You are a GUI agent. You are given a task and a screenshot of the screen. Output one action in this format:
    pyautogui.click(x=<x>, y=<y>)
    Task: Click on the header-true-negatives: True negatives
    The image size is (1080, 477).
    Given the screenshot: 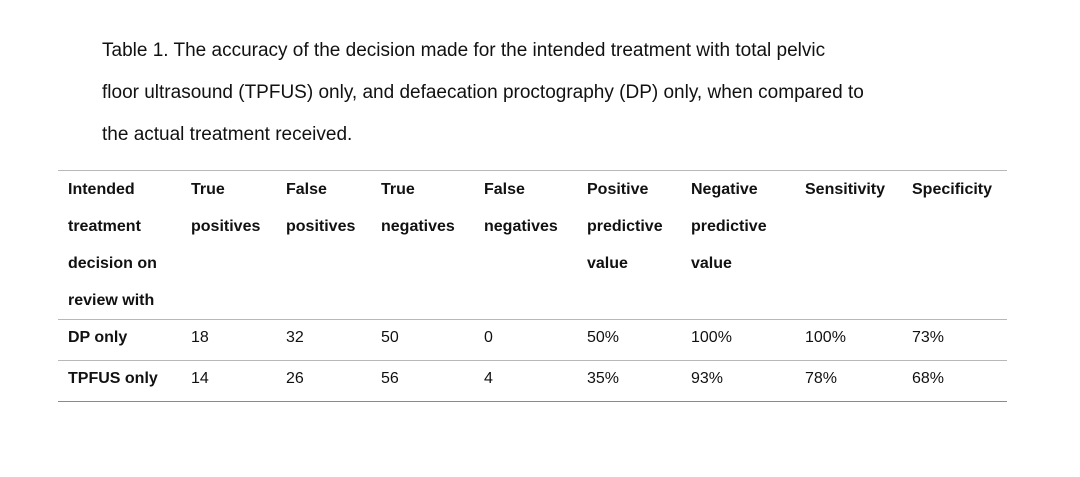 What is the action you would take?
    pyautogui.click(x=418, y=208)
    